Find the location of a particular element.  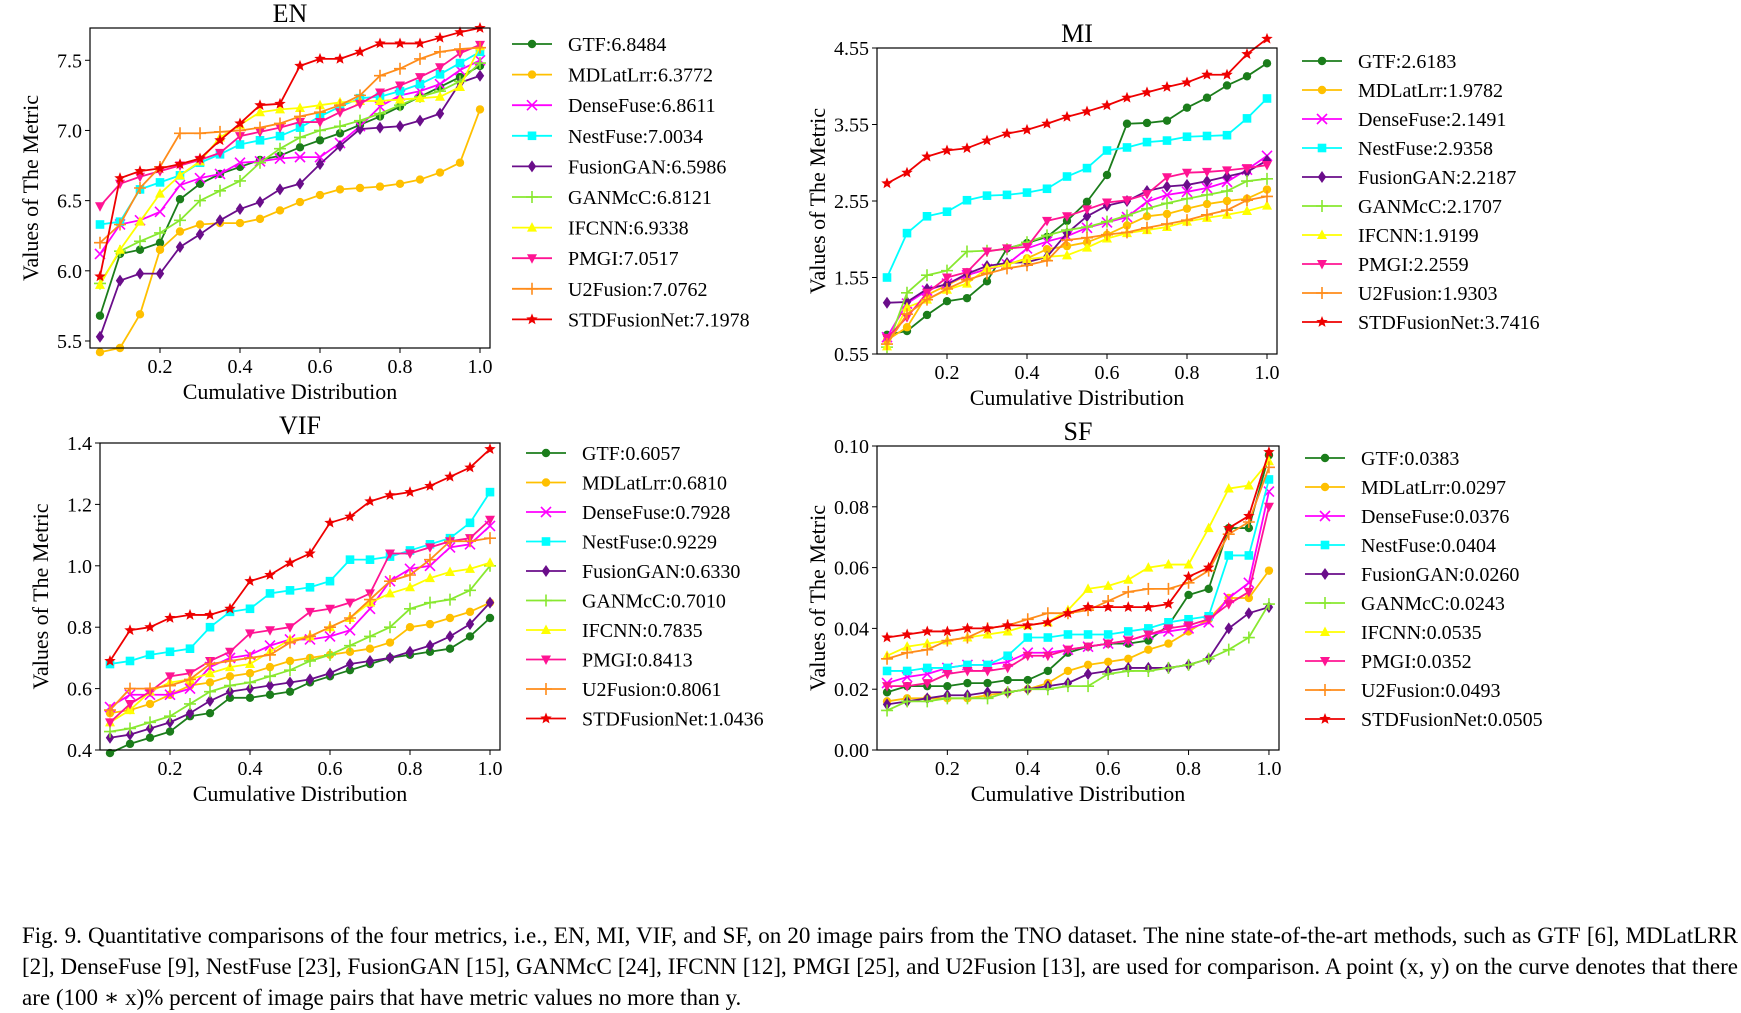

legend-entry: U2Fusion:0.0493 is located at coordinates (1402, 691).